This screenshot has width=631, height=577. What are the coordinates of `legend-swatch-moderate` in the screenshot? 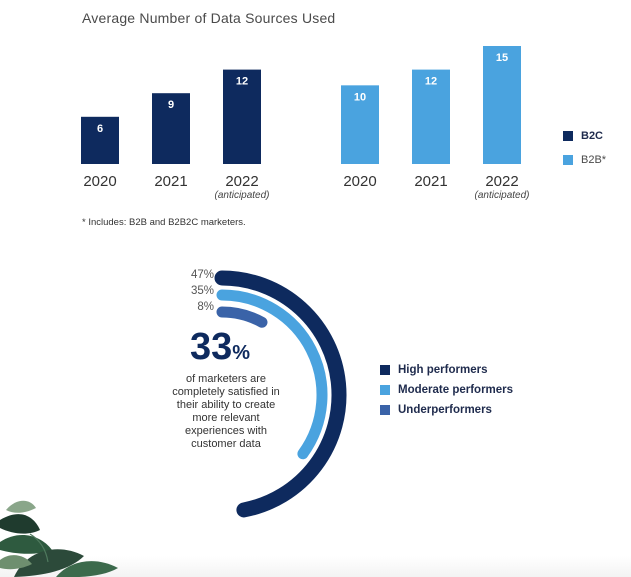 It's located at (385, 390).